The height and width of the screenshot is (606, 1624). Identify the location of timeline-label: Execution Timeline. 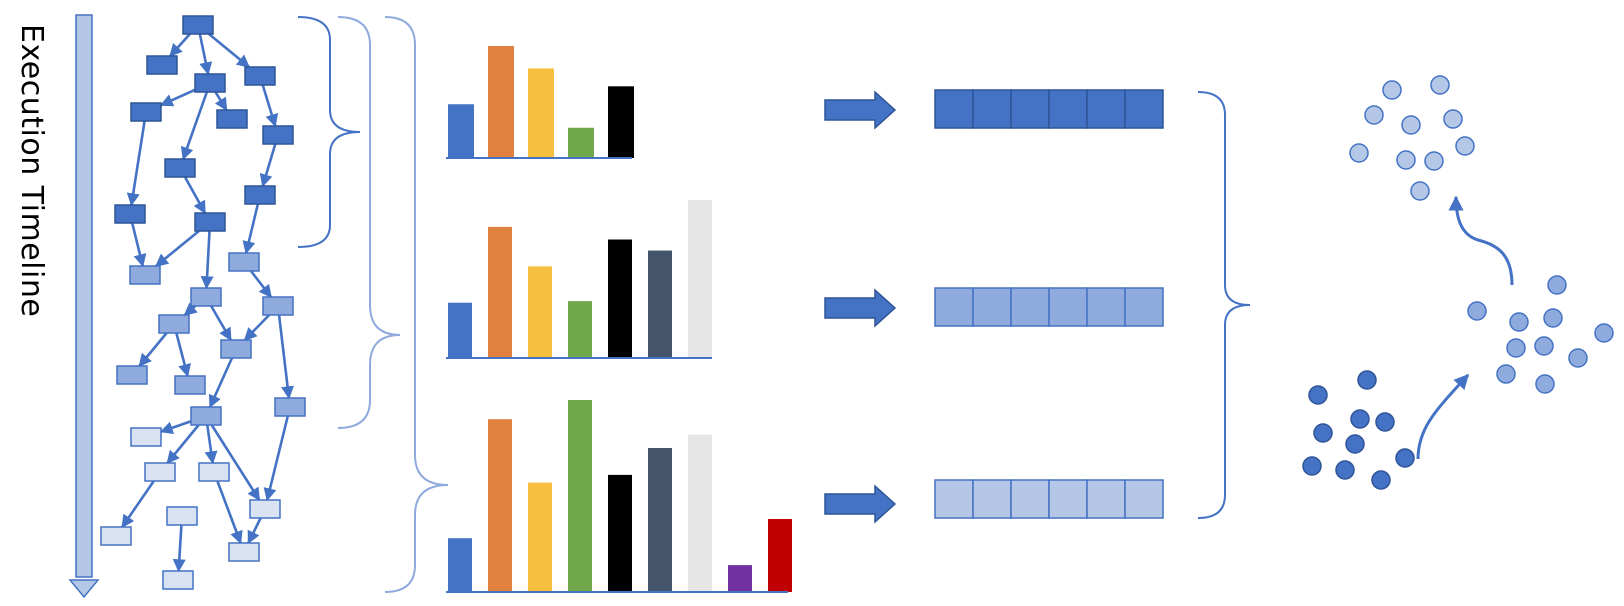
(31, 171).